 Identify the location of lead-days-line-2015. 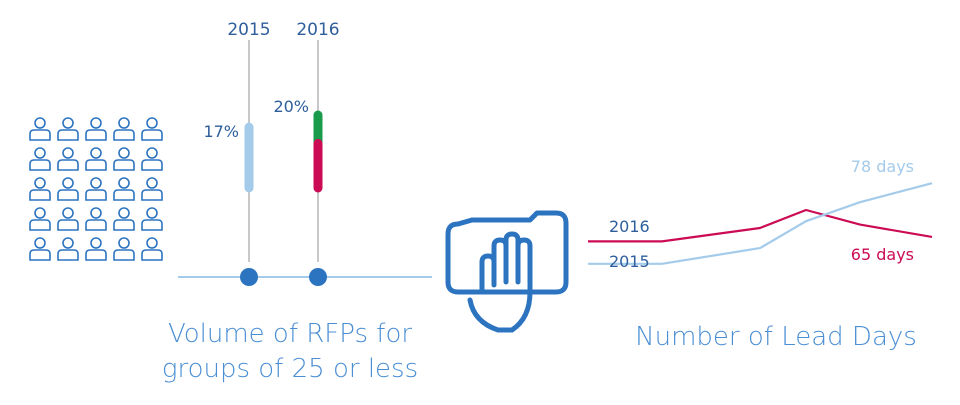
(760, 223).